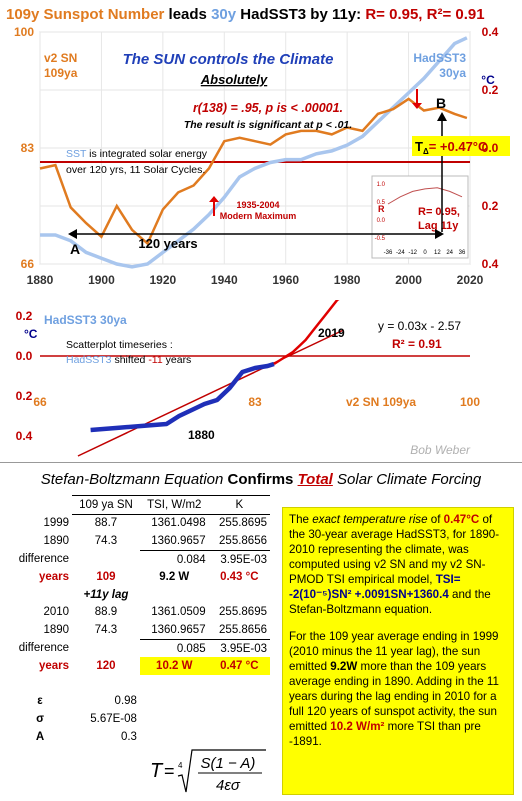 The width and height of the screenshot is (522, 801). What do you see at coordinates (388, 253) in the screenshot?
I see `inset-x-tick: -36` at bounding box center [388, 253].